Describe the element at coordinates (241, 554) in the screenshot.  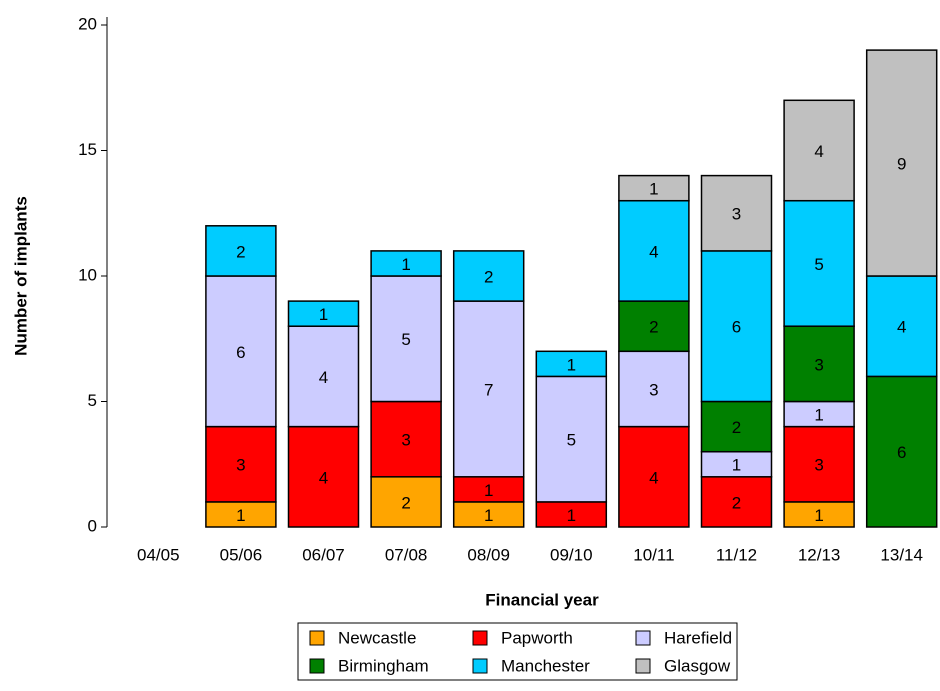
I see `x-tick-label: 05/06` at that location.